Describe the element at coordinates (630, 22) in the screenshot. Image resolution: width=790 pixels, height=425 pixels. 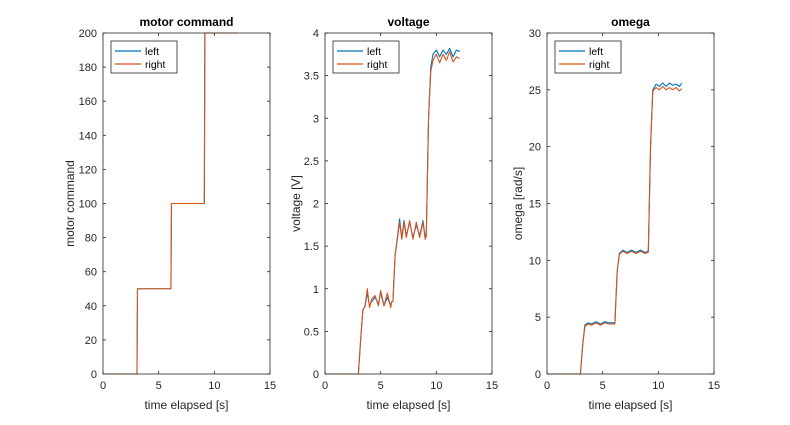
I see `chart-title: omega` at that location.